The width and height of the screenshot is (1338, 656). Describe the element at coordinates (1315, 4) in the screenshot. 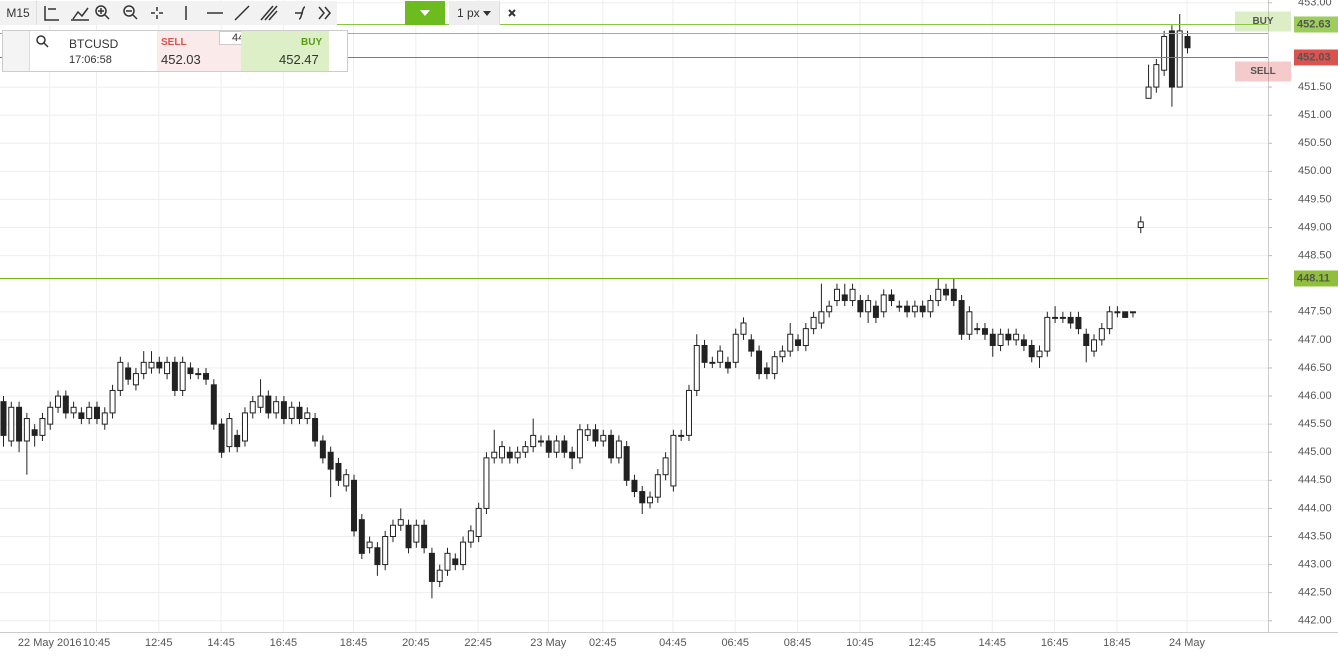

I see `y-tick-label: 453.00` at that location.